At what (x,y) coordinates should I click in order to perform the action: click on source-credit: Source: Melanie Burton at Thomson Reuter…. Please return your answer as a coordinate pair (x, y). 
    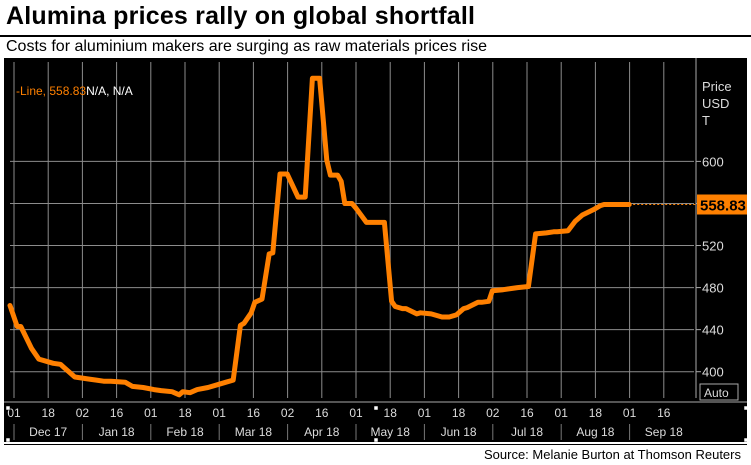
    Looking at the image, I should click on (612, 454).